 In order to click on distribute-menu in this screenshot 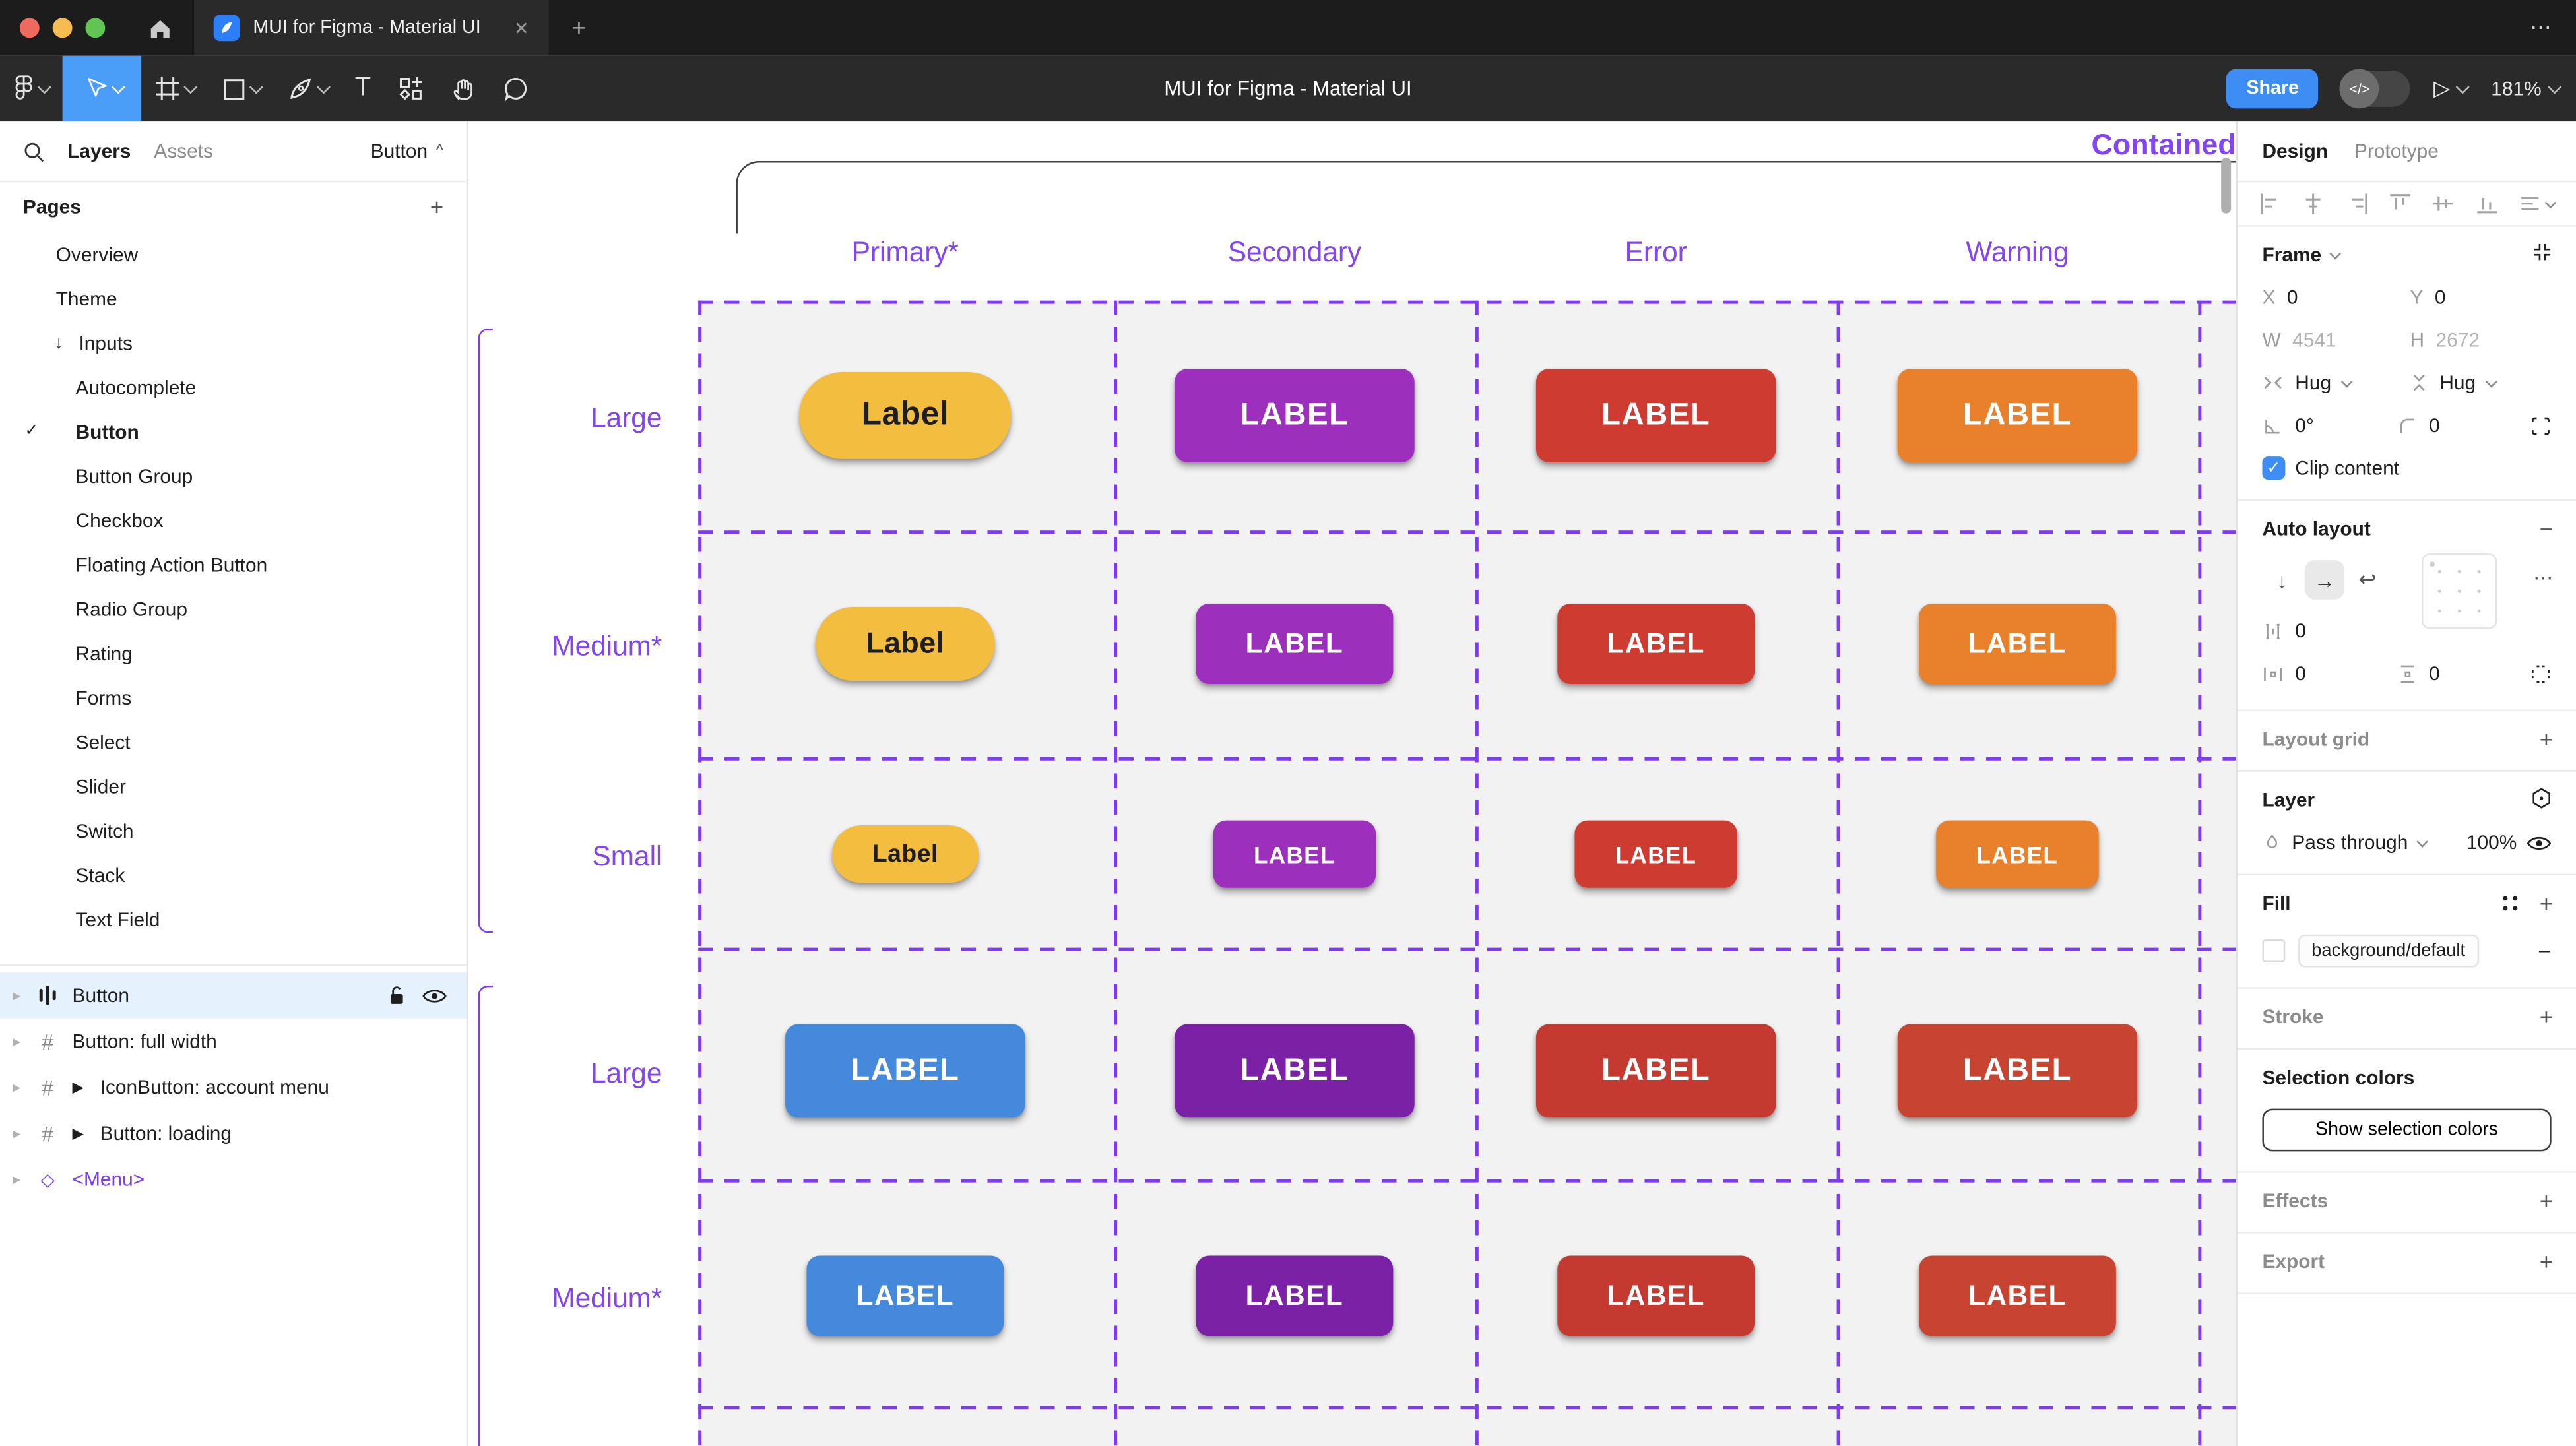, I will do `click(2538, 203)`.